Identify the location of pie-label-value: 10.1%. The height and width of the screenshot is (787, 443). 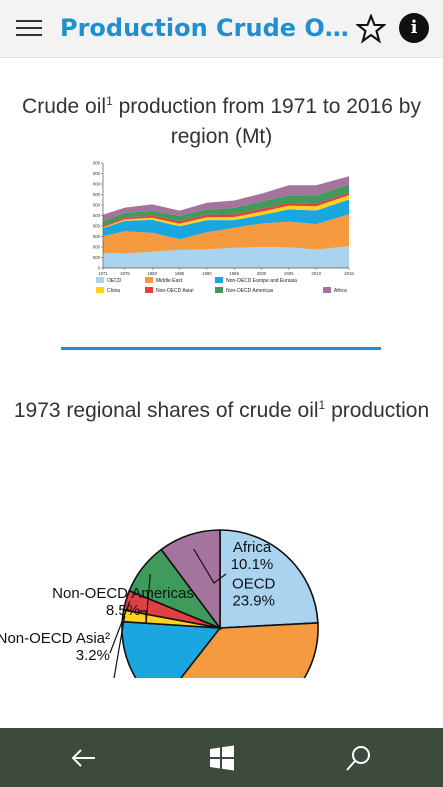
(252, 564).